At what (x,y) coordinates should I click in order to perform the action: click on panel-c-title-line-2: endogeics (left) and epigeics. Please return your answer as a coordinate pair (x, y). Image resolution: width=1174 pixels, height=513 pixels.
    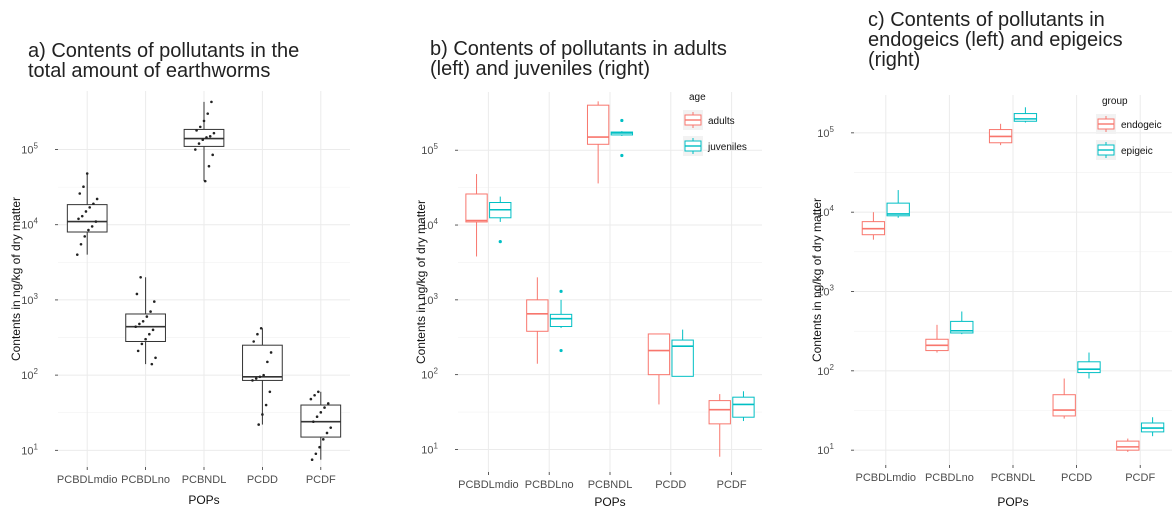
    Looking at the image, I should click on (995, 40).